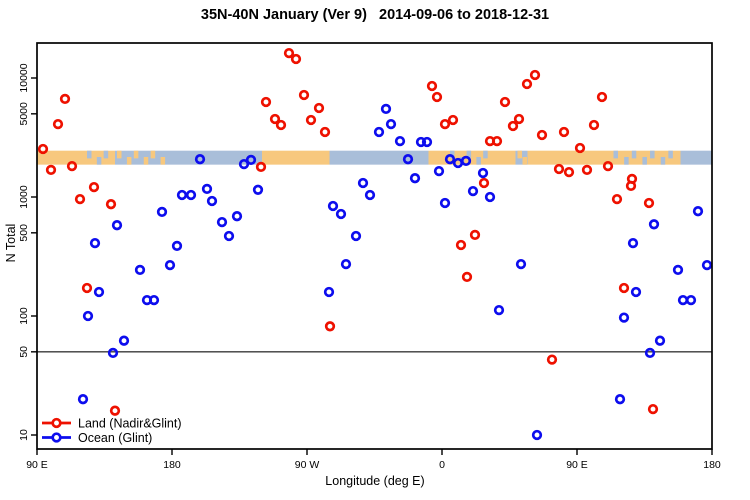  Describe the element at coordinates (24, 316) in the screenshot. I see `y-tick-label: 100` at that location.